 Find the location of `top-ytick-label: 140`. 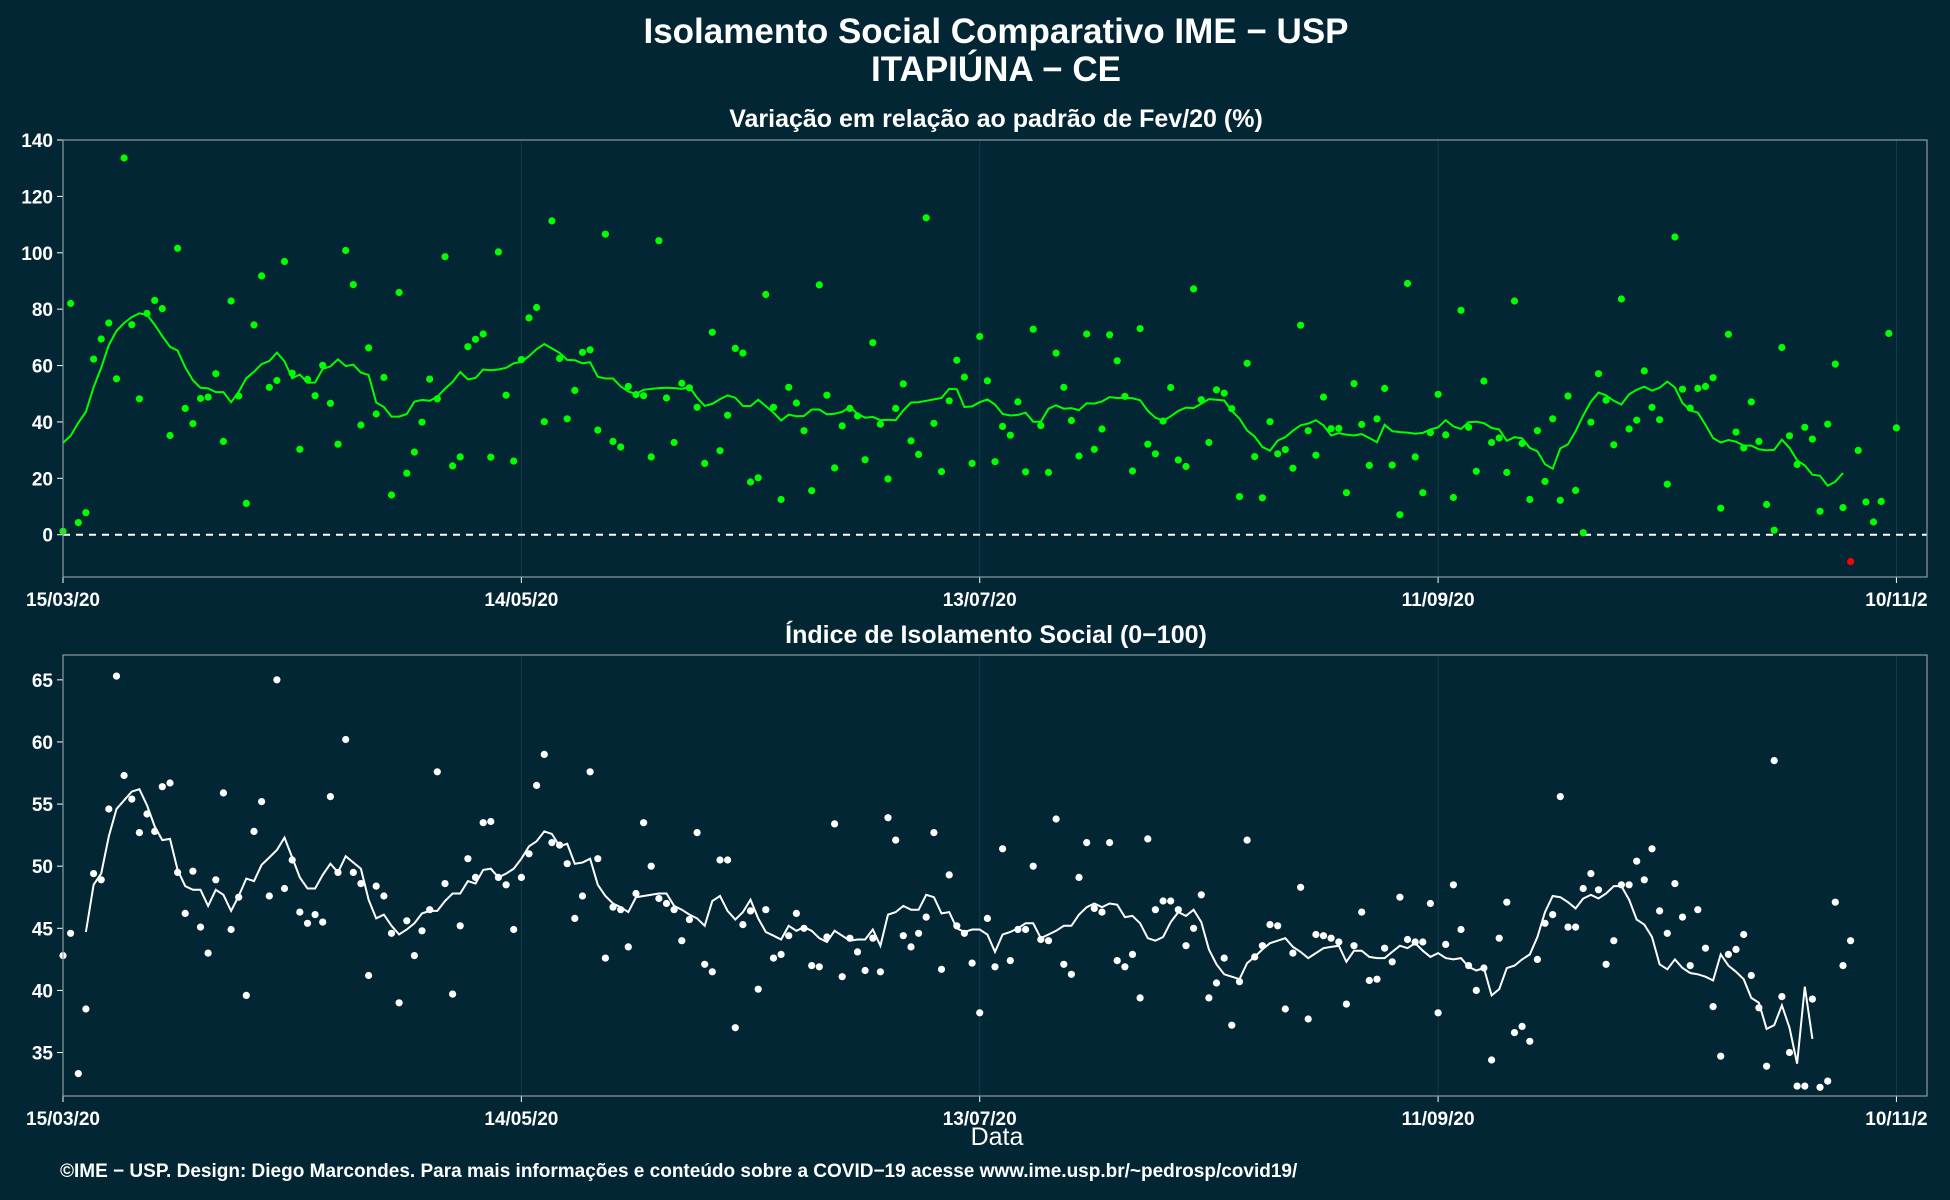

top-ytick-label: 140 is located at coordinates (37, 141).